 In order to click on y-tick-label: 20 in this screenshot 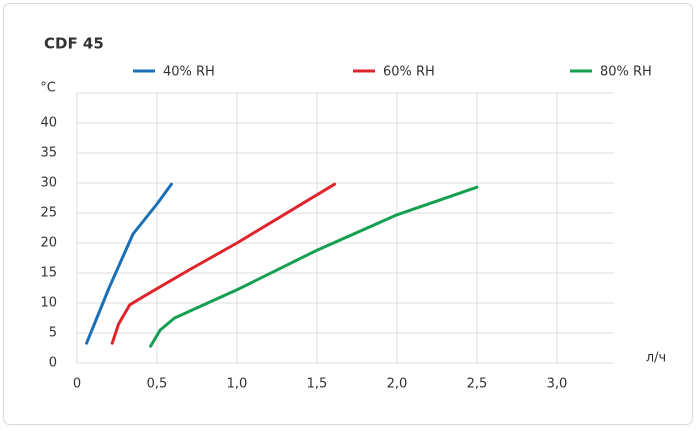, I will do `click(48, 243)`.